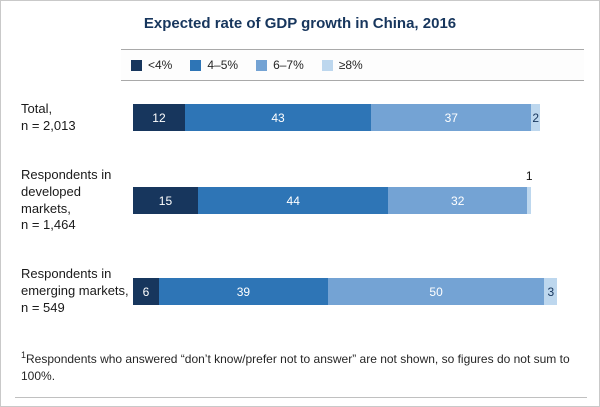 This screenshot has height=407, width=600. I want to click on legend-item: ≥8%, so click(342, 65).